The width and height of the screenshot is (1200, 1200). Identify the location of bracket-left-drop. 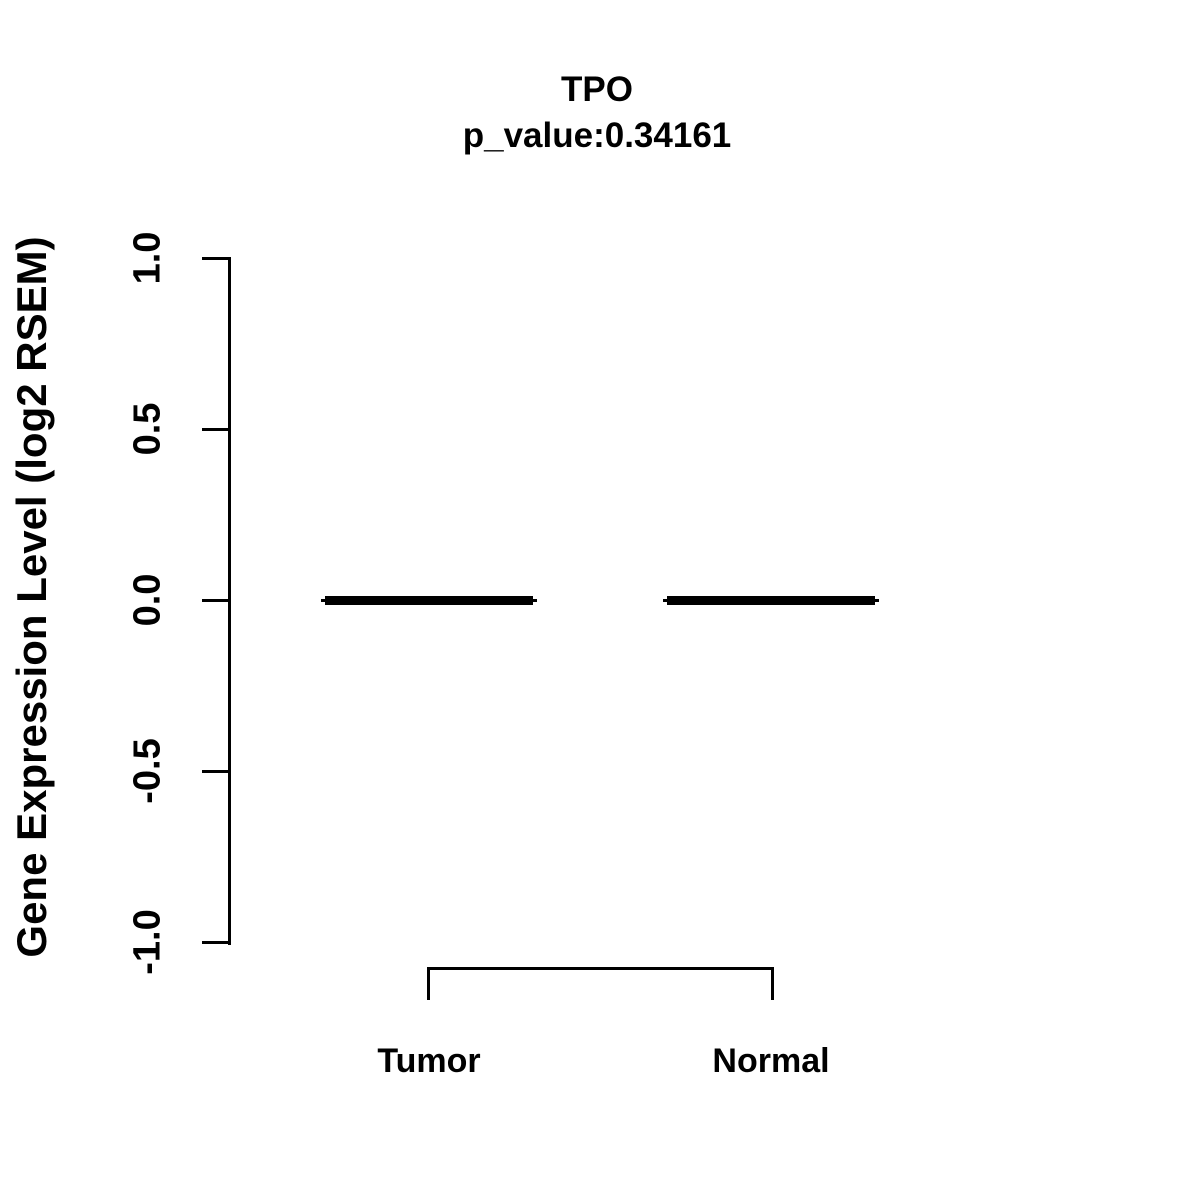
(428, 983).